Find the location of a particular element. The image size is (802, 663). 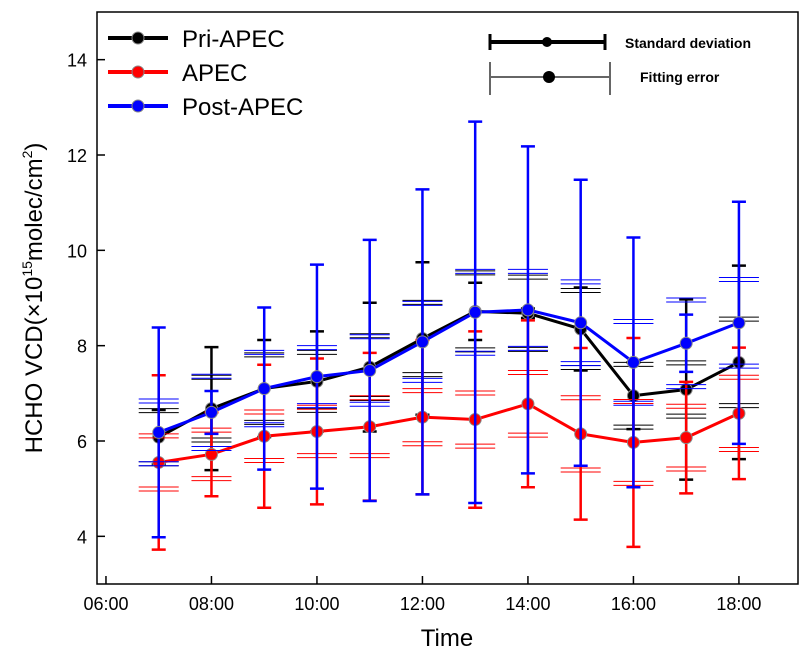

legend-label: Fitting error is located at coordinates (680, 77).